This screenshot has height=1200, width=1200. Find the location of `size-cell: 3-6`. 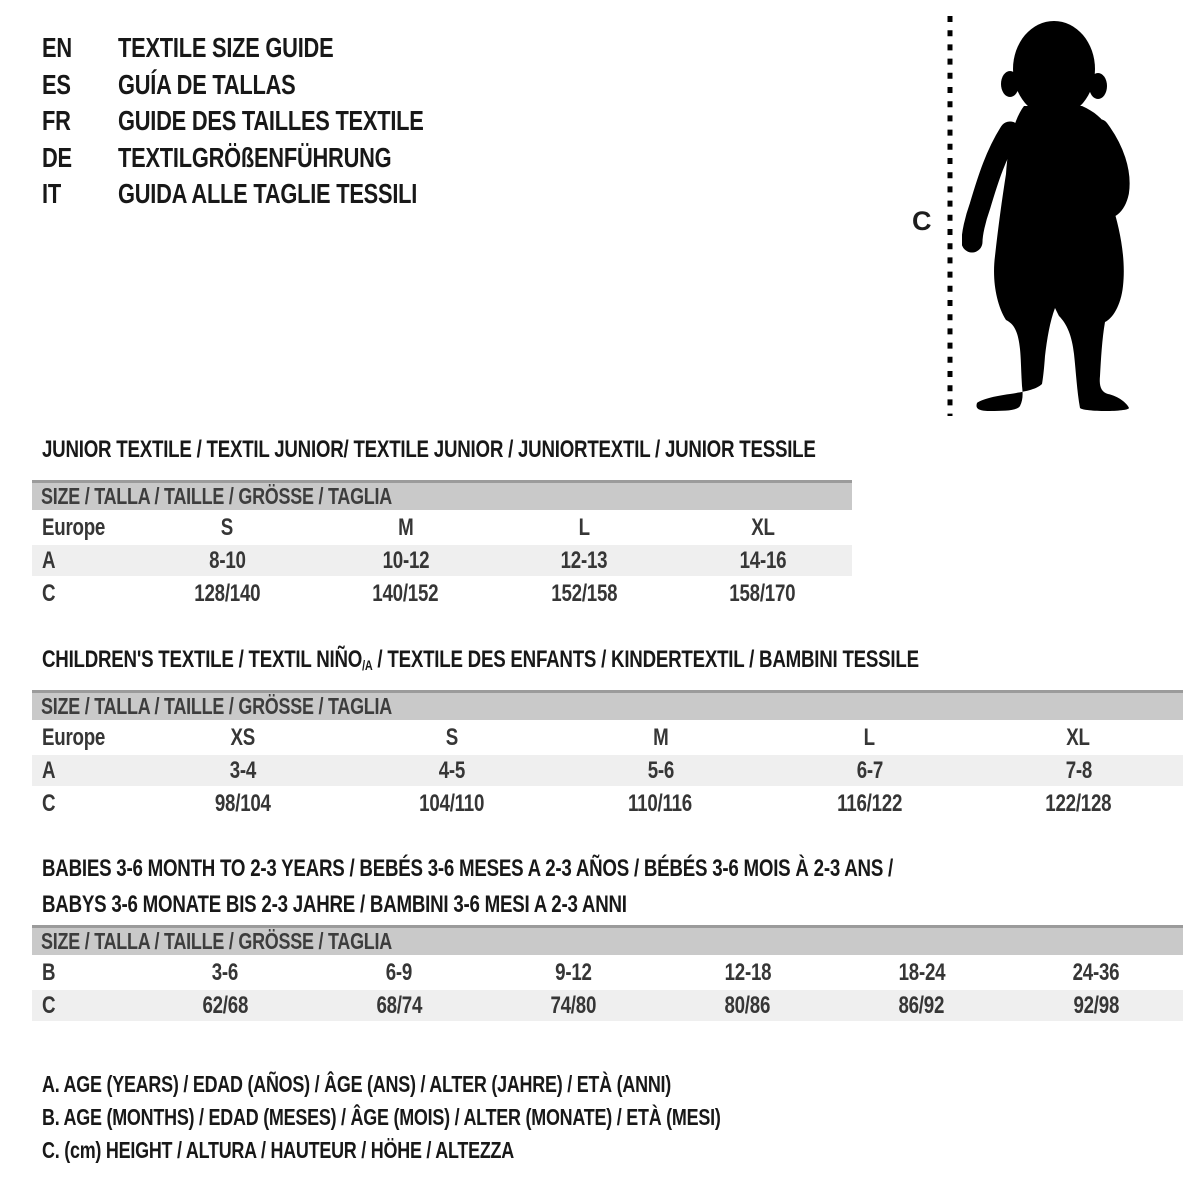

size-cell: 3-6 is located at coordinates (225, 972).